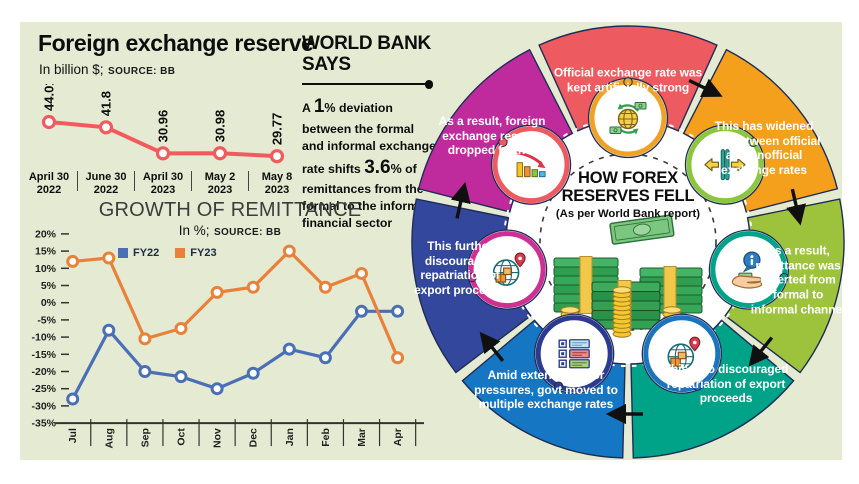  Describe the element at coordinates (106, 103) in the screenshot. I see `reserve-value-label: 41.8` at that location.